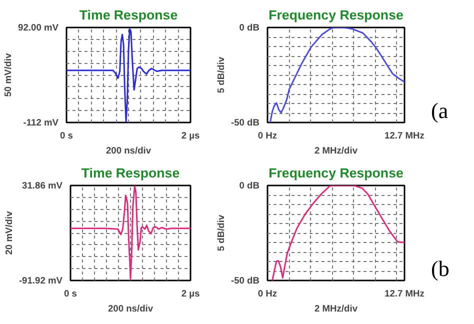  What do you see at coordinates (39, 27) in the screenshot?
I see `y-tick-label: 92.00 mV` at bounding box center [39, 27].